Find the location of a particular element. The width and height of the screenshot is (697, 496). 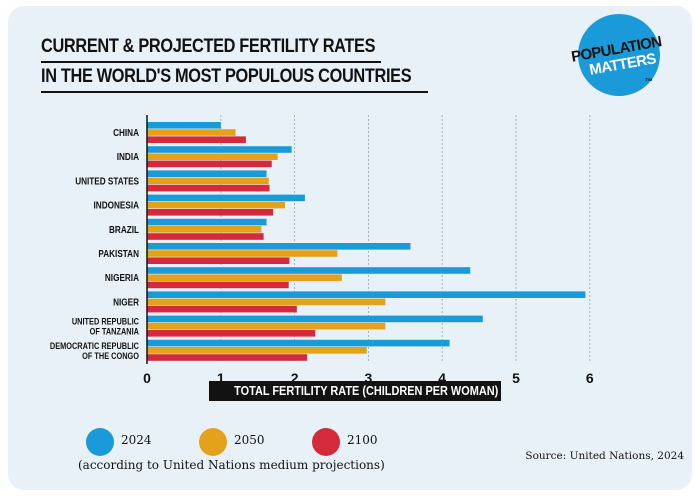

x-tick-label: 2 is located at coordinates (295, 378).